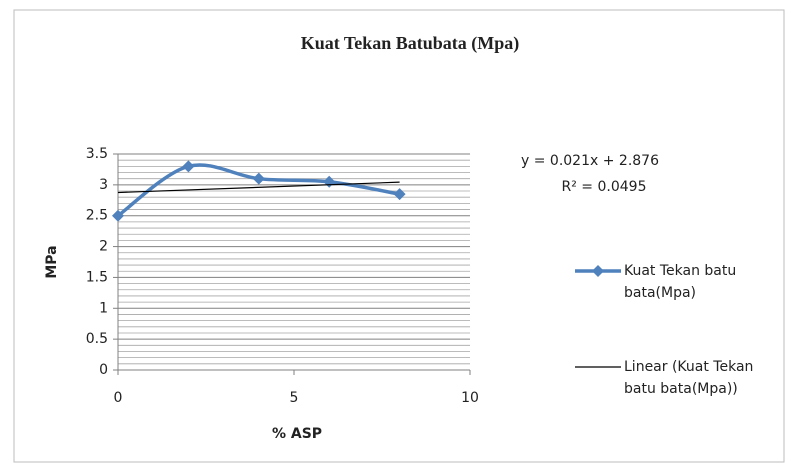 Image resolution: width=796 pixels, height=471 pixels. Describe the element at coordinates (103, 308) in the screenshot. I see `y-tick-label: 1` at that location.